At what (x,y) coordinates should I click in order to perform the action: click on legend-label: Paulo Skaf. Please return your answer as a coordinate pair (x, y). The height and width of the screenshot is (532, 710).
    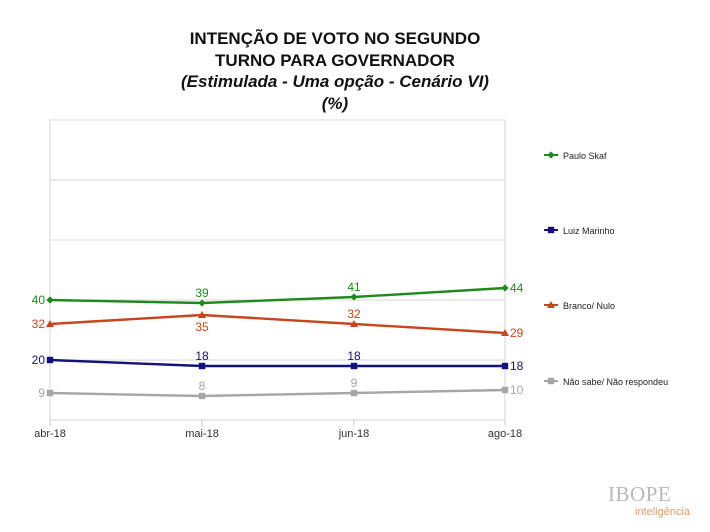
    Looking at the image, I should click on (585, 156).